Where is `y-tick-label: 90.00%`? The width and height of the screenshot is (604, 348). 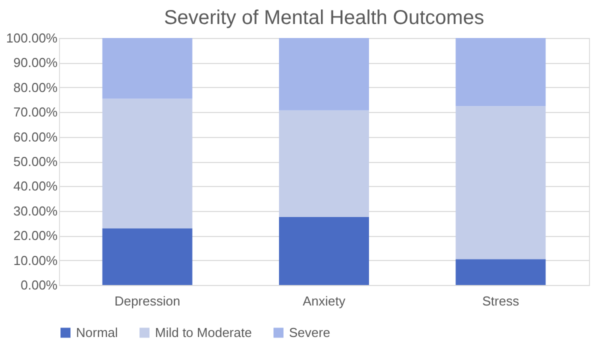 y-tick-label: 90.00% is located at coordinates (35, 62).